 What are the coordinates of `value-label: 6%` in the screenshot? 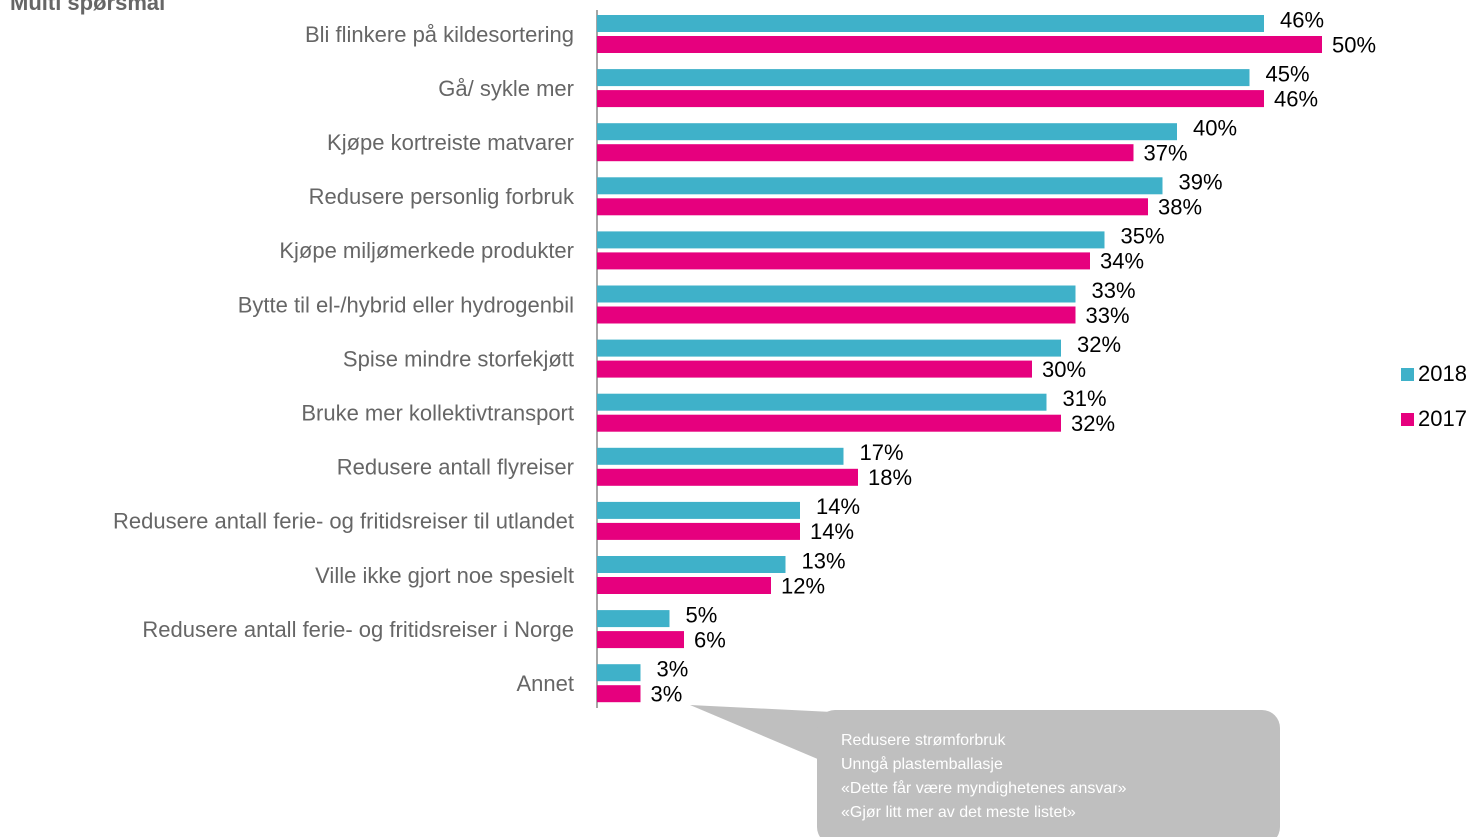 It's located at (710, 639).